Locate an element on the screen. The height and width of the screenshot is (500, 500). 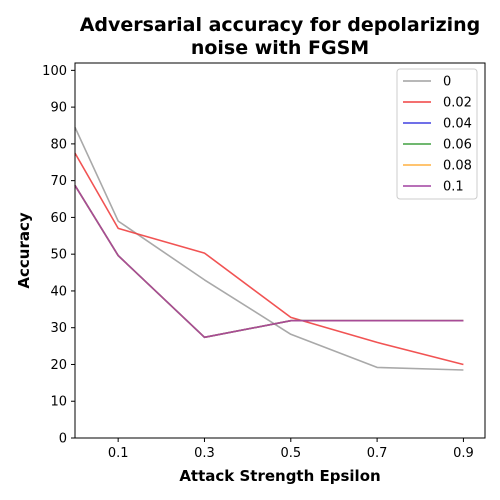
x-tick-label: 0.7 is located at coordinates (377, 453).